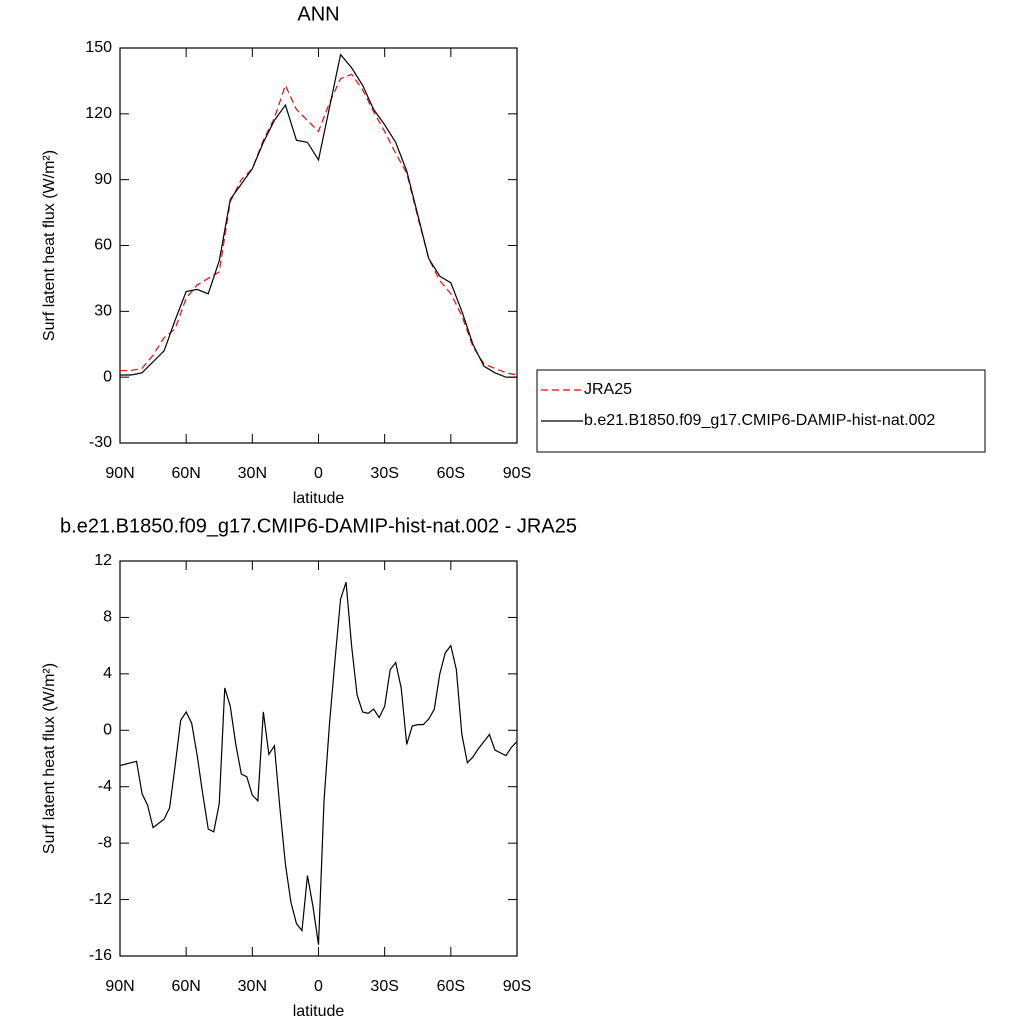 Image resolution: width=1024 pixels, height=1024 pixels. What do you see at coordinates (100, 899) in the screenshot?
I see `y-tick-label: -12` at bounding box center [100, 899].